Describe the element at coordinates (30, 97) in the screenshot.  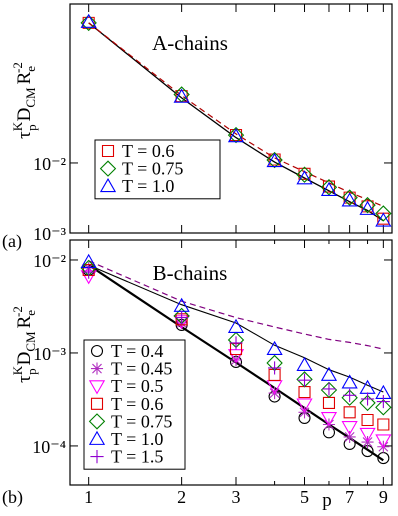
I see `y-label-part: CM` at that location.